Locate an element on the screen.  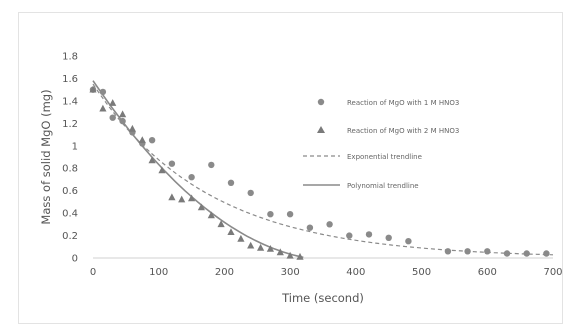
x-tick-label: 500 is located at coordinates (421, 272).